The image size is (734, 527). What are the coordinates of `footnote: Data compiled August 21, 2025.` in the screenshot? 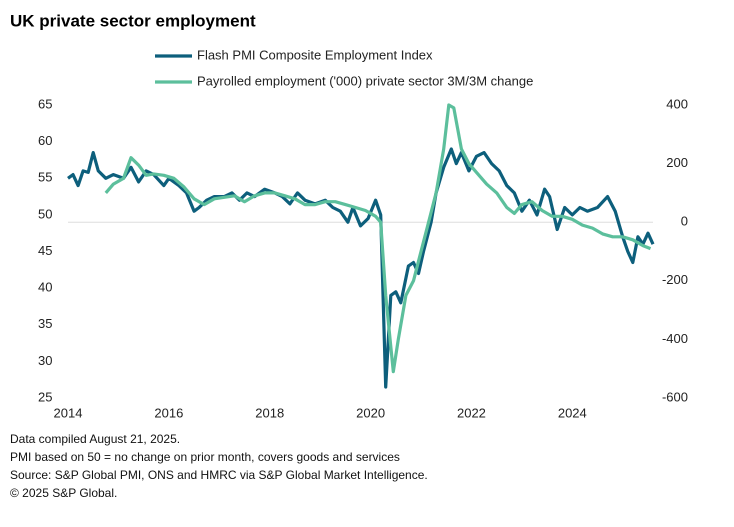 It's located at (95, 439).